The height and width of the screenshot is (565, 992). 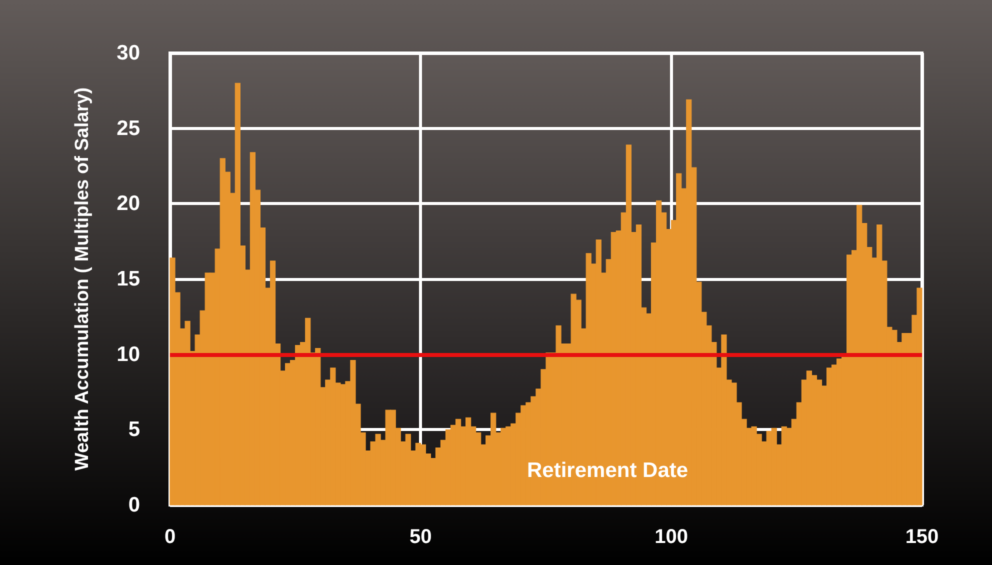 I want to click on x-tick-label: 50, so click(x=421, y=537).